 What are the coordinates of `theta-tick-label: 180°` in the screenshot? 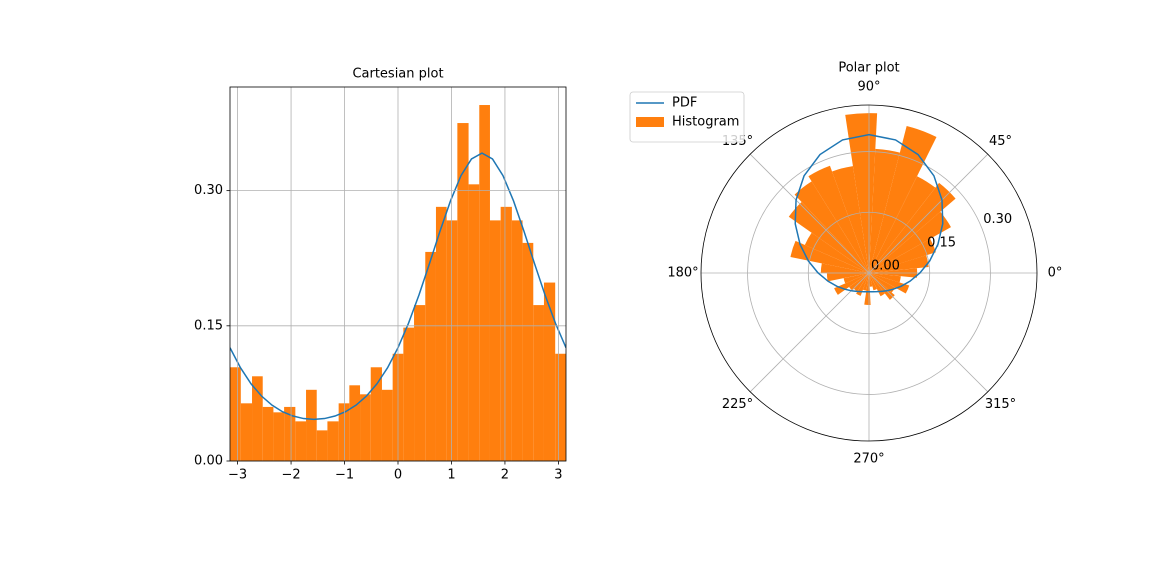 It's located at (682, 273).